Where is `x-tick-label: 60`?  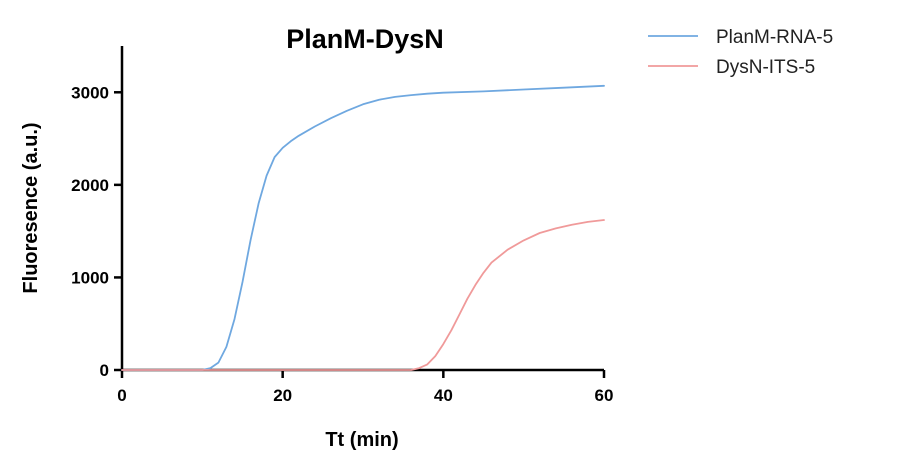 x-tick-label: 60 is located at coordinates (604, 395).